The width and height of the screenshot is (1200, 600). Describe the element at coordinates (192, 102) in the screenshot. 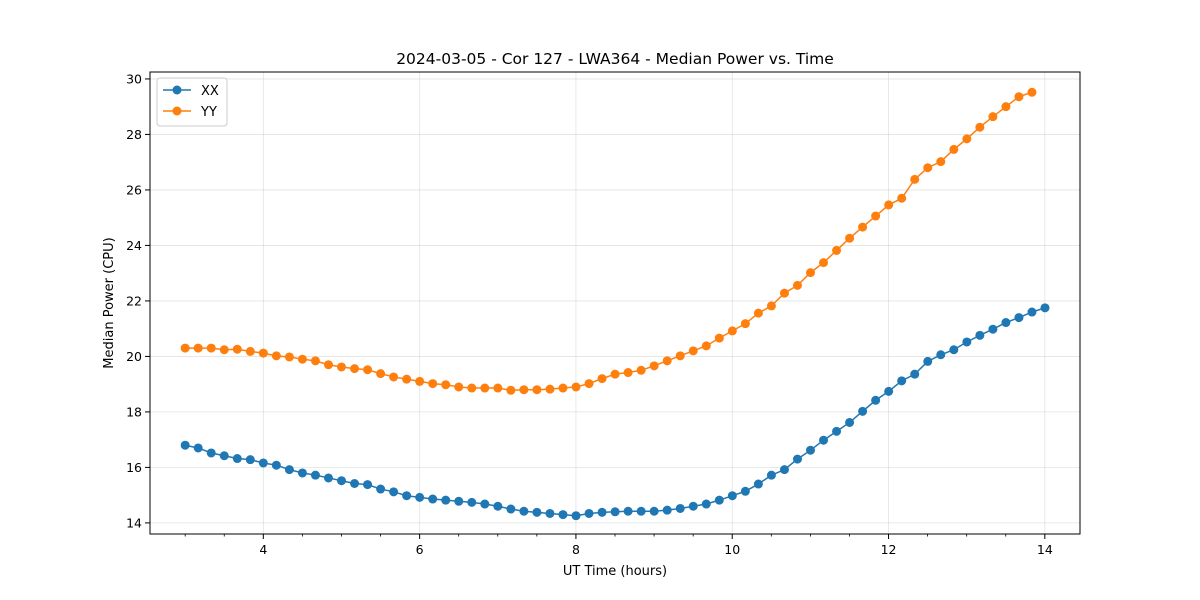

I see `legend: XX YY` at that location.